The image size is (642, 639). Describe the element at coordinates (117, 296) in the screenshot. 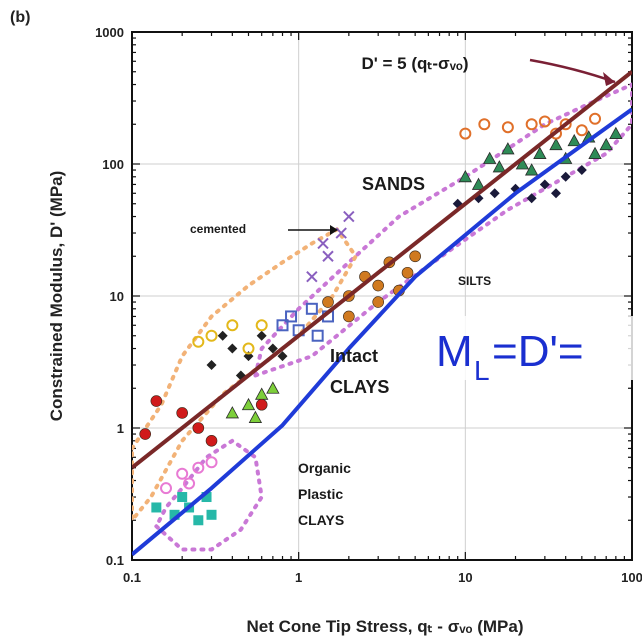

I see `y-tick-label: 10` at that location.